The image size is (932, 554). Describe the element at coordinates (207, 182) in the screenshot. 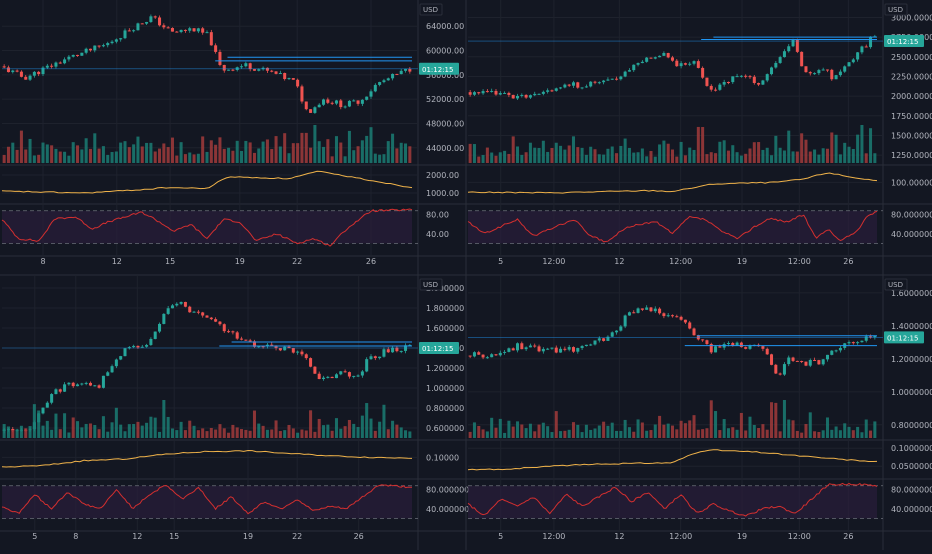

I see `oscillator-line` at that location.